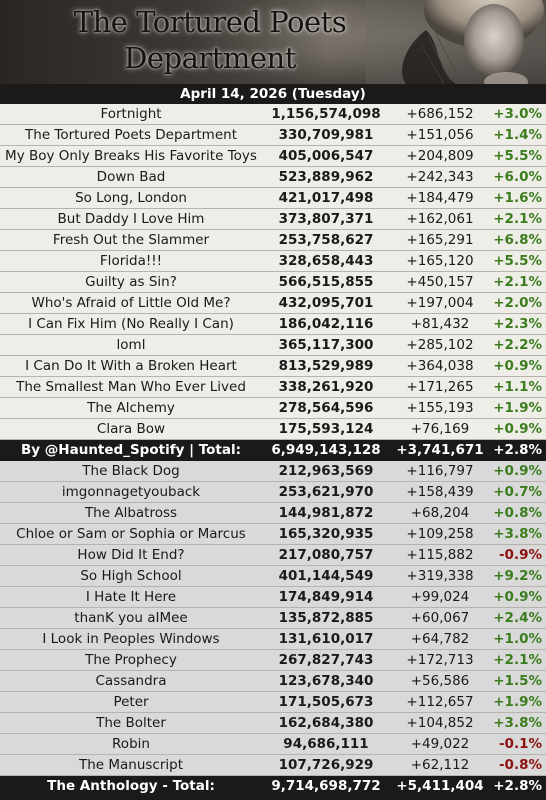  I want to click on daily-streams: +184,479, so click(440, 198).